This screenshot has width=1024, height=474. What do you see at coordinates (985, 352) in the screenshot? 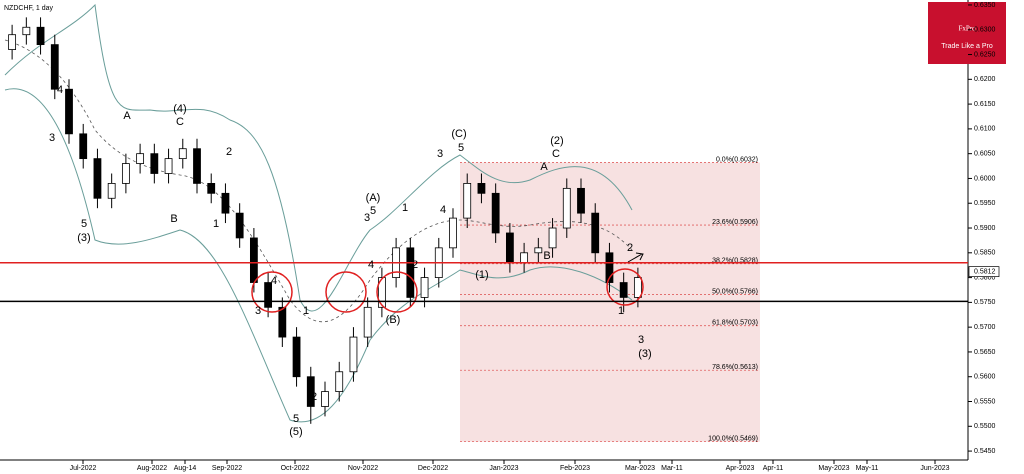
I see `y-tick-label: 0.5650` at bounding box center [985, 352].